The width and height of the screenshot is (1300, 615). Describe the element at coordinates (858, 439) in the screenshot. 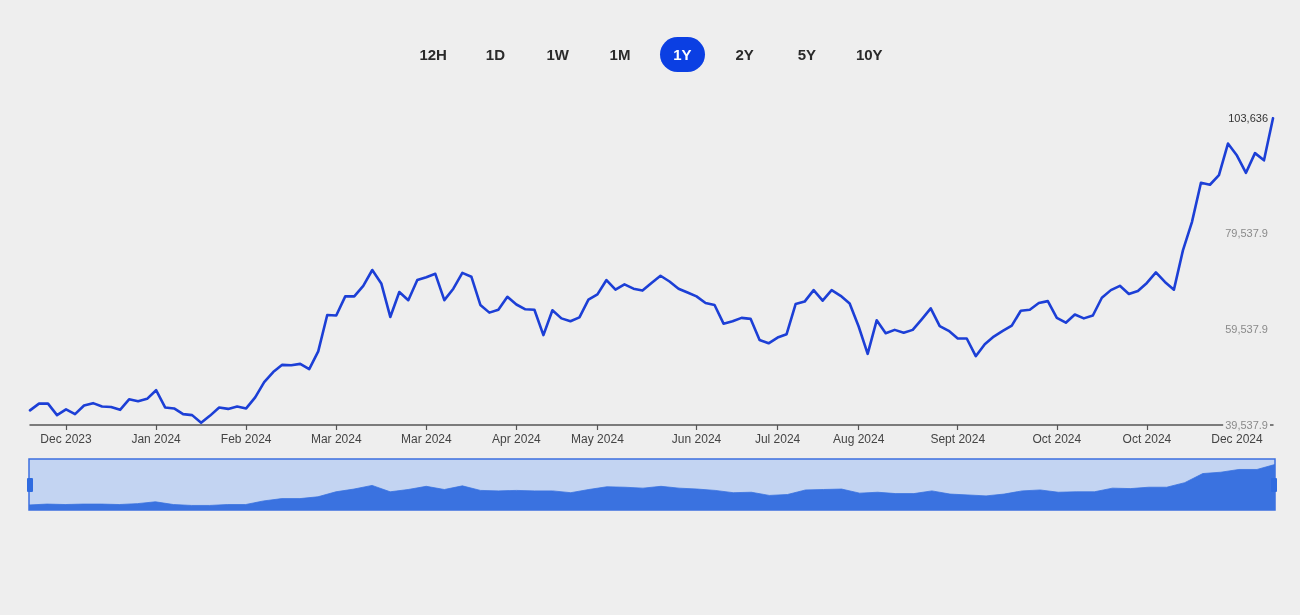

I see `x-tick-label: Aug 2024` at that location.